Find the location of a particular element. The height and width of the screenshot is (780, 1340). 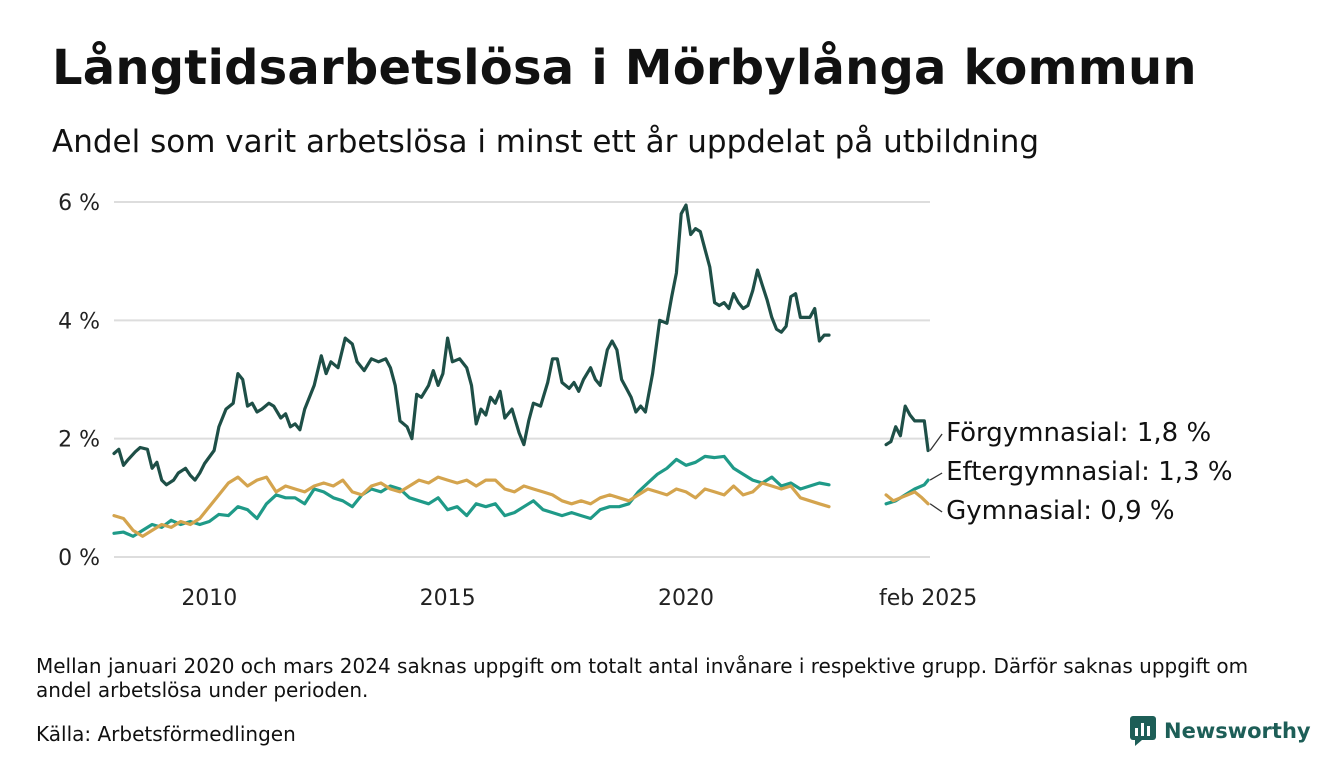

x-tick-label: 2010 is located at coordinates (209, 598).